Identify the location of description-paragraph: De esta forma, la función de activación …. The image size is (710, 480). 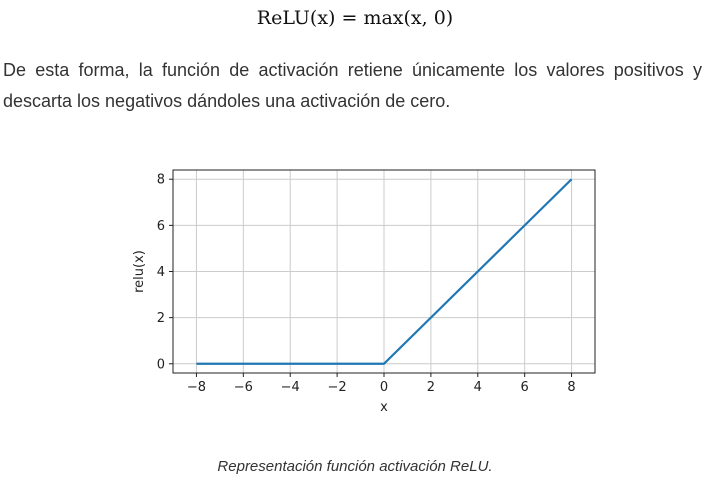
(352, 85).